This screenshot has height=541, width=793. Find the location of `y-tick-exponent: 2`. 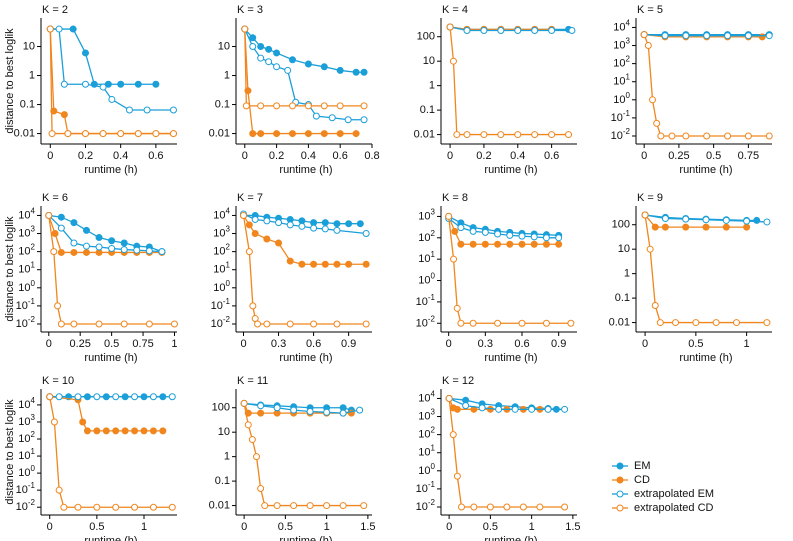

y-tick-exponent: 2 is located at coordinates (228, 247).